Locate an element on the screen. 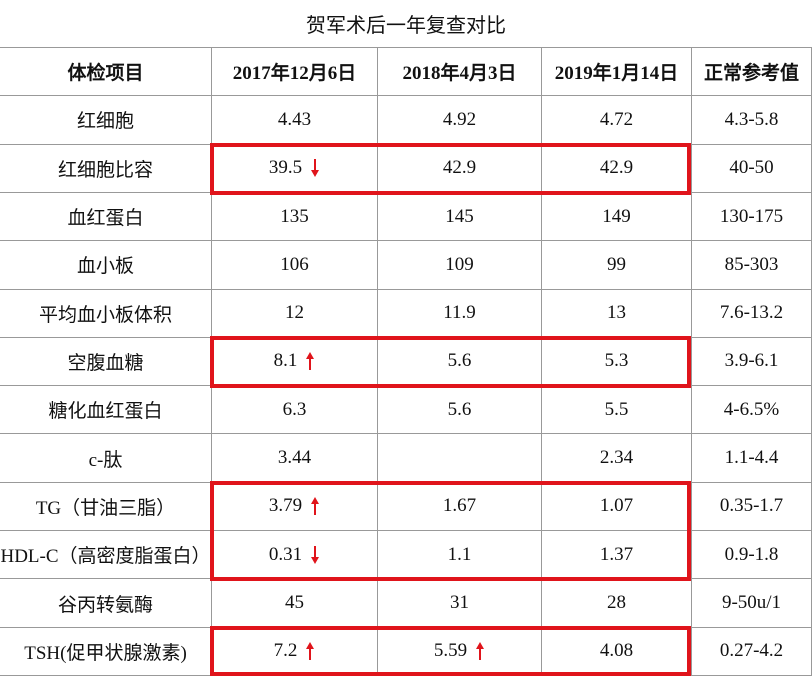  cell-text: 2.34 is located at coordinates (616, 458).